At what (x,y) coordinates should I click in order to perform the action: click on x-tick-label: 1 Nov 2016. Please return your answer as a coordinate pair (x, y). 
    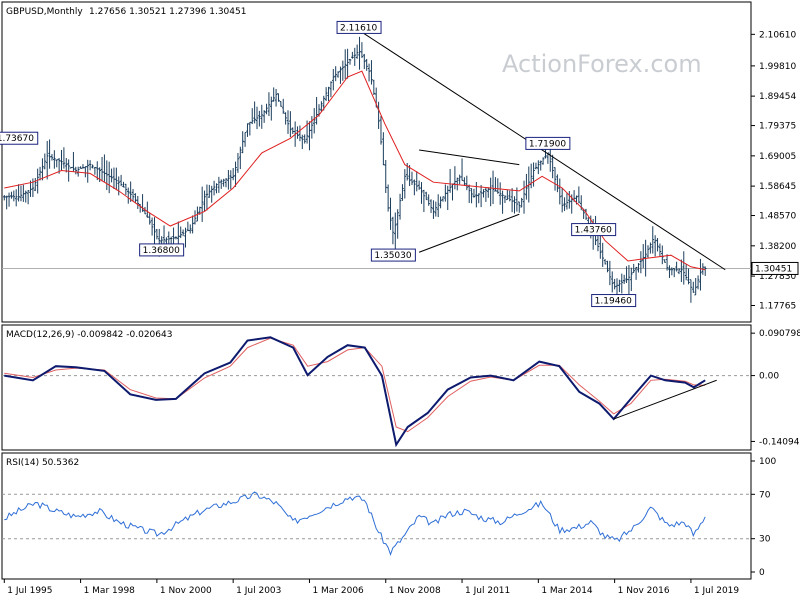
    Looking at the image, I should click on (644, 591).